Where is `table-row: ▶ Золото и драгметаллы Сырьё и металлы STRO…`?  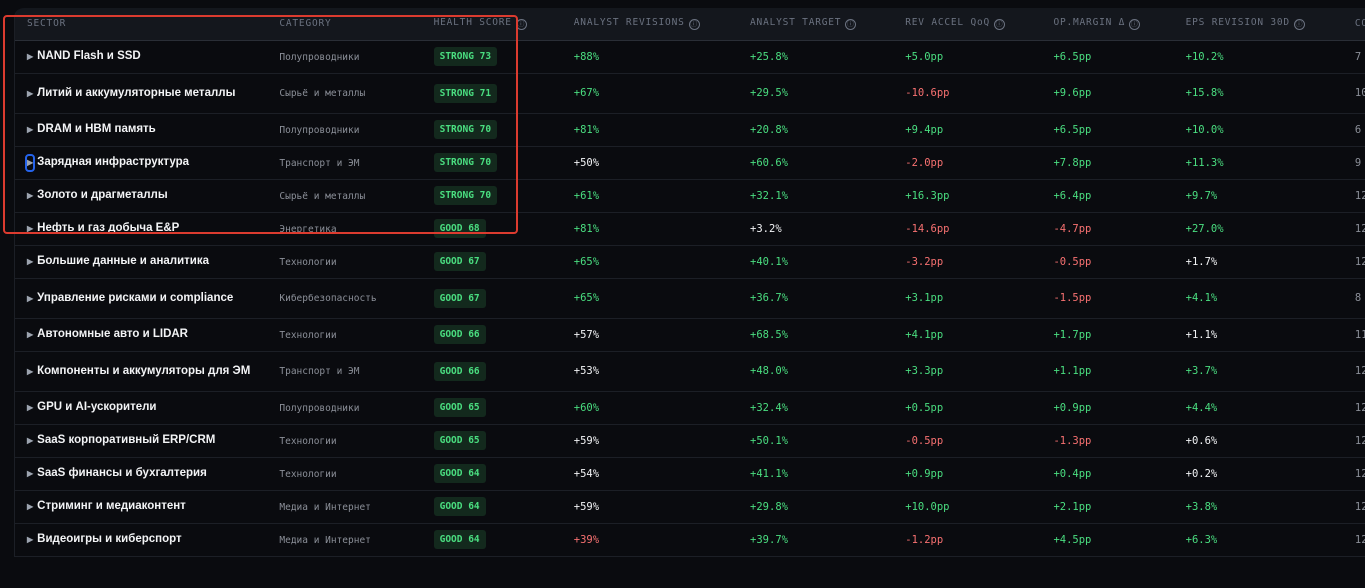 table-row: ▶ Золото и драгметаллы Сырьё и металлы STRO… is located at coordinates (690, 196).